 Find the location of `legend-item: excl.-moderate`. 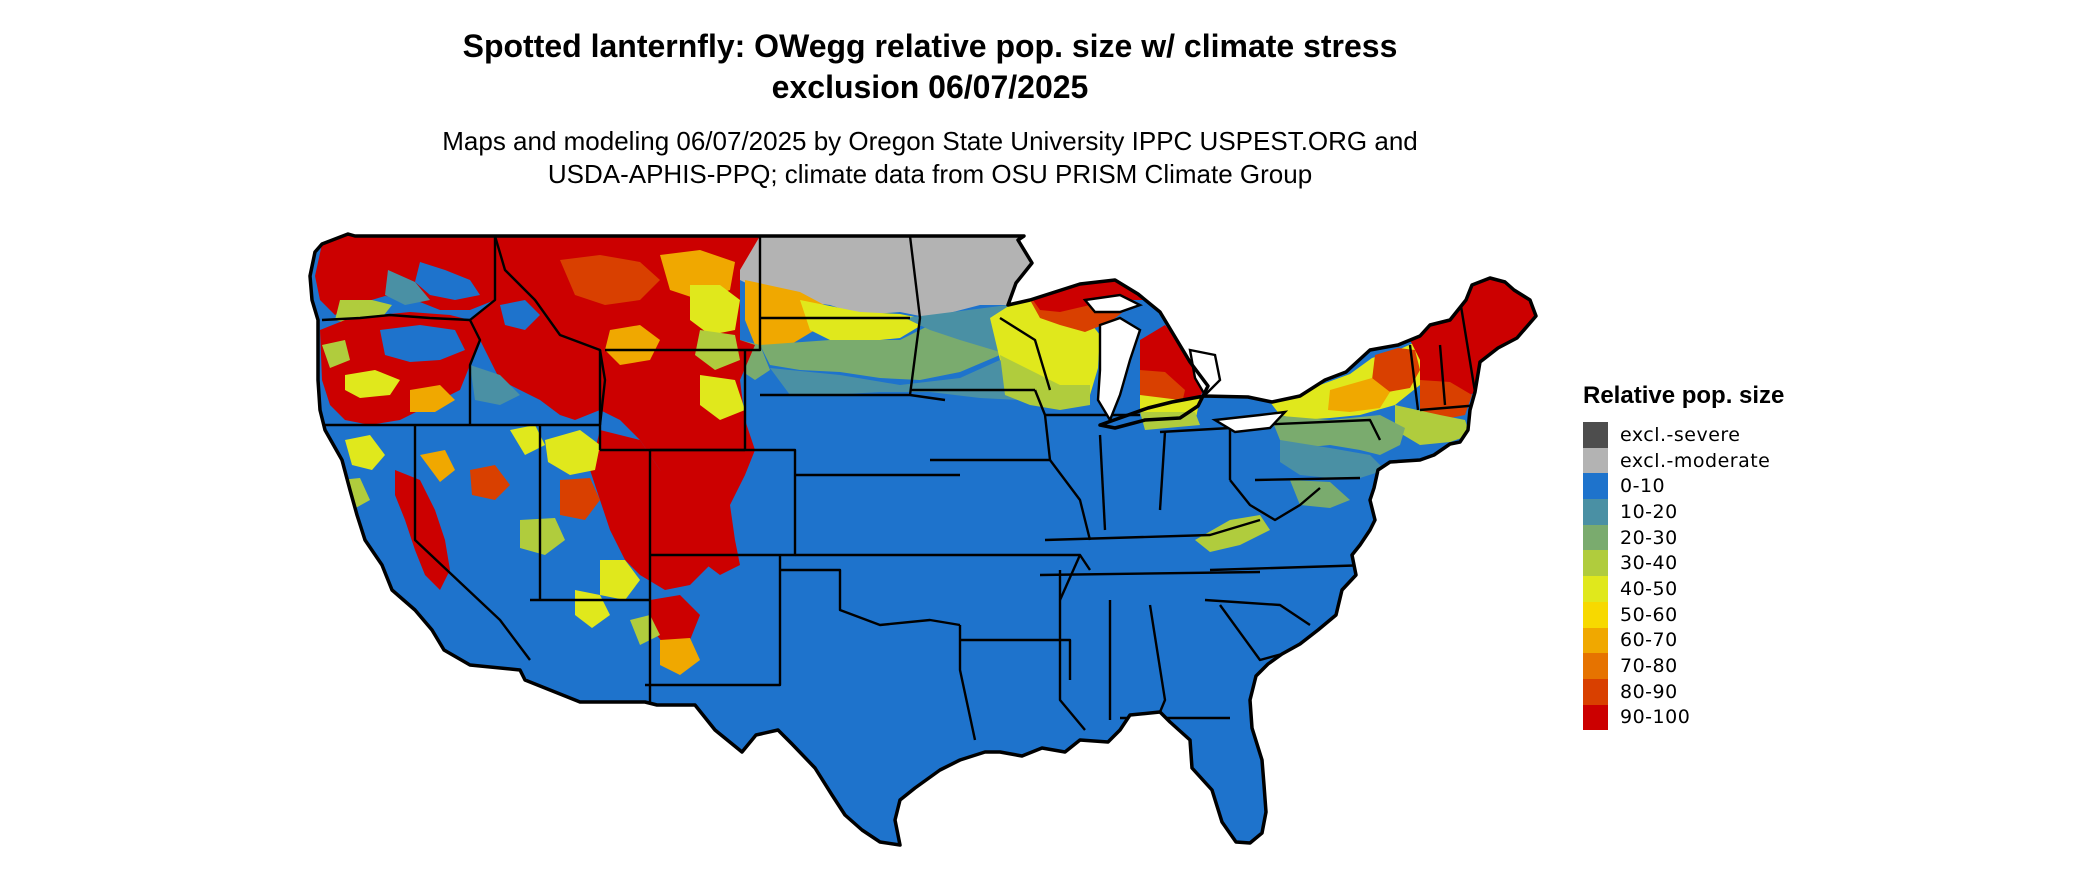

legend-item: excl.-moderate is located at coordinates (1683, 460).